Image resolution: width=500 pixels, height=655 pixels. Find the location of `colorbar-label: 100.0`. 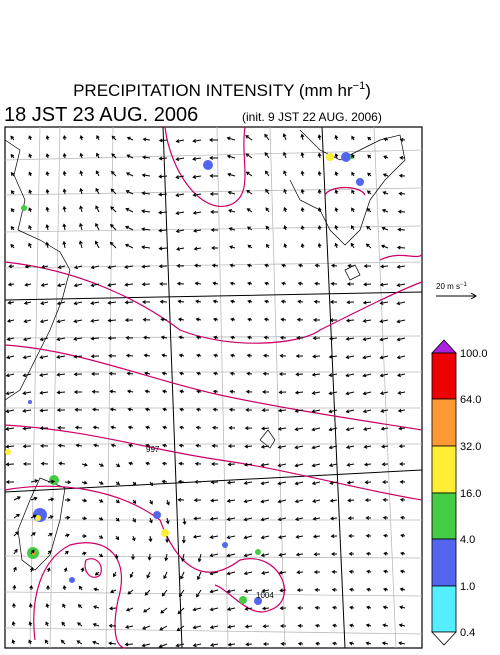

colorbar-label: 100.0 is located at coordinates (474, 354).